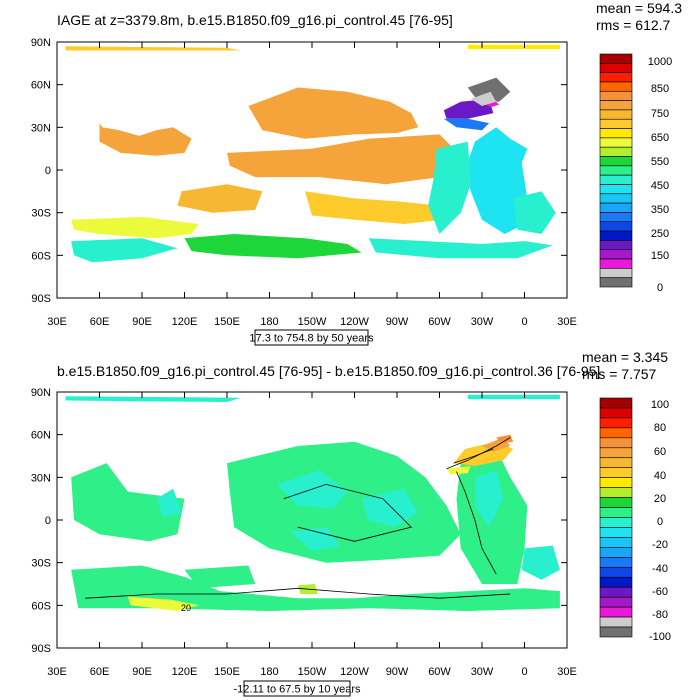 This screenshot has width=700, height=700. Describe the element at coordinates (41, 299) in the screenshot. I see `y-tick-label: 90S` at that location.